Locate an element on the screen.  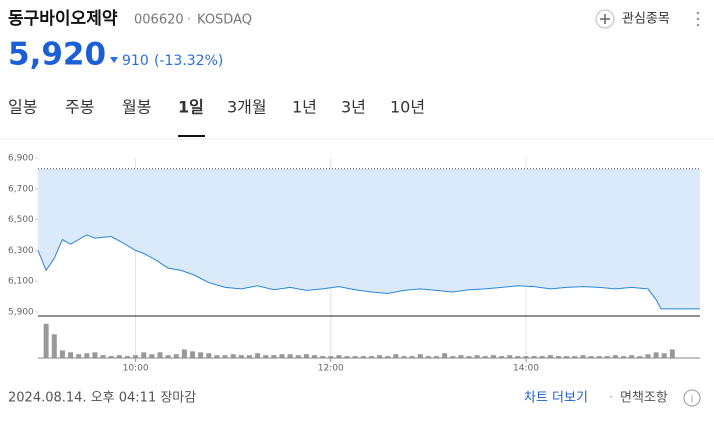
period-tab: 3개월 is located at coordinates (247, 107).